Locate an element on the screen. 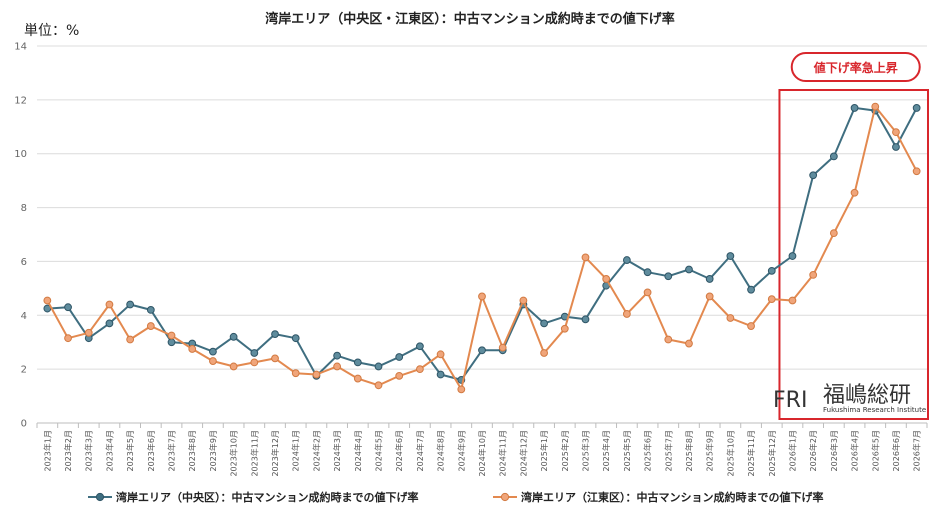 The width and height of the screenshot is (940, 529). y-tick-label: 6 is located at coordinates (24, 262).